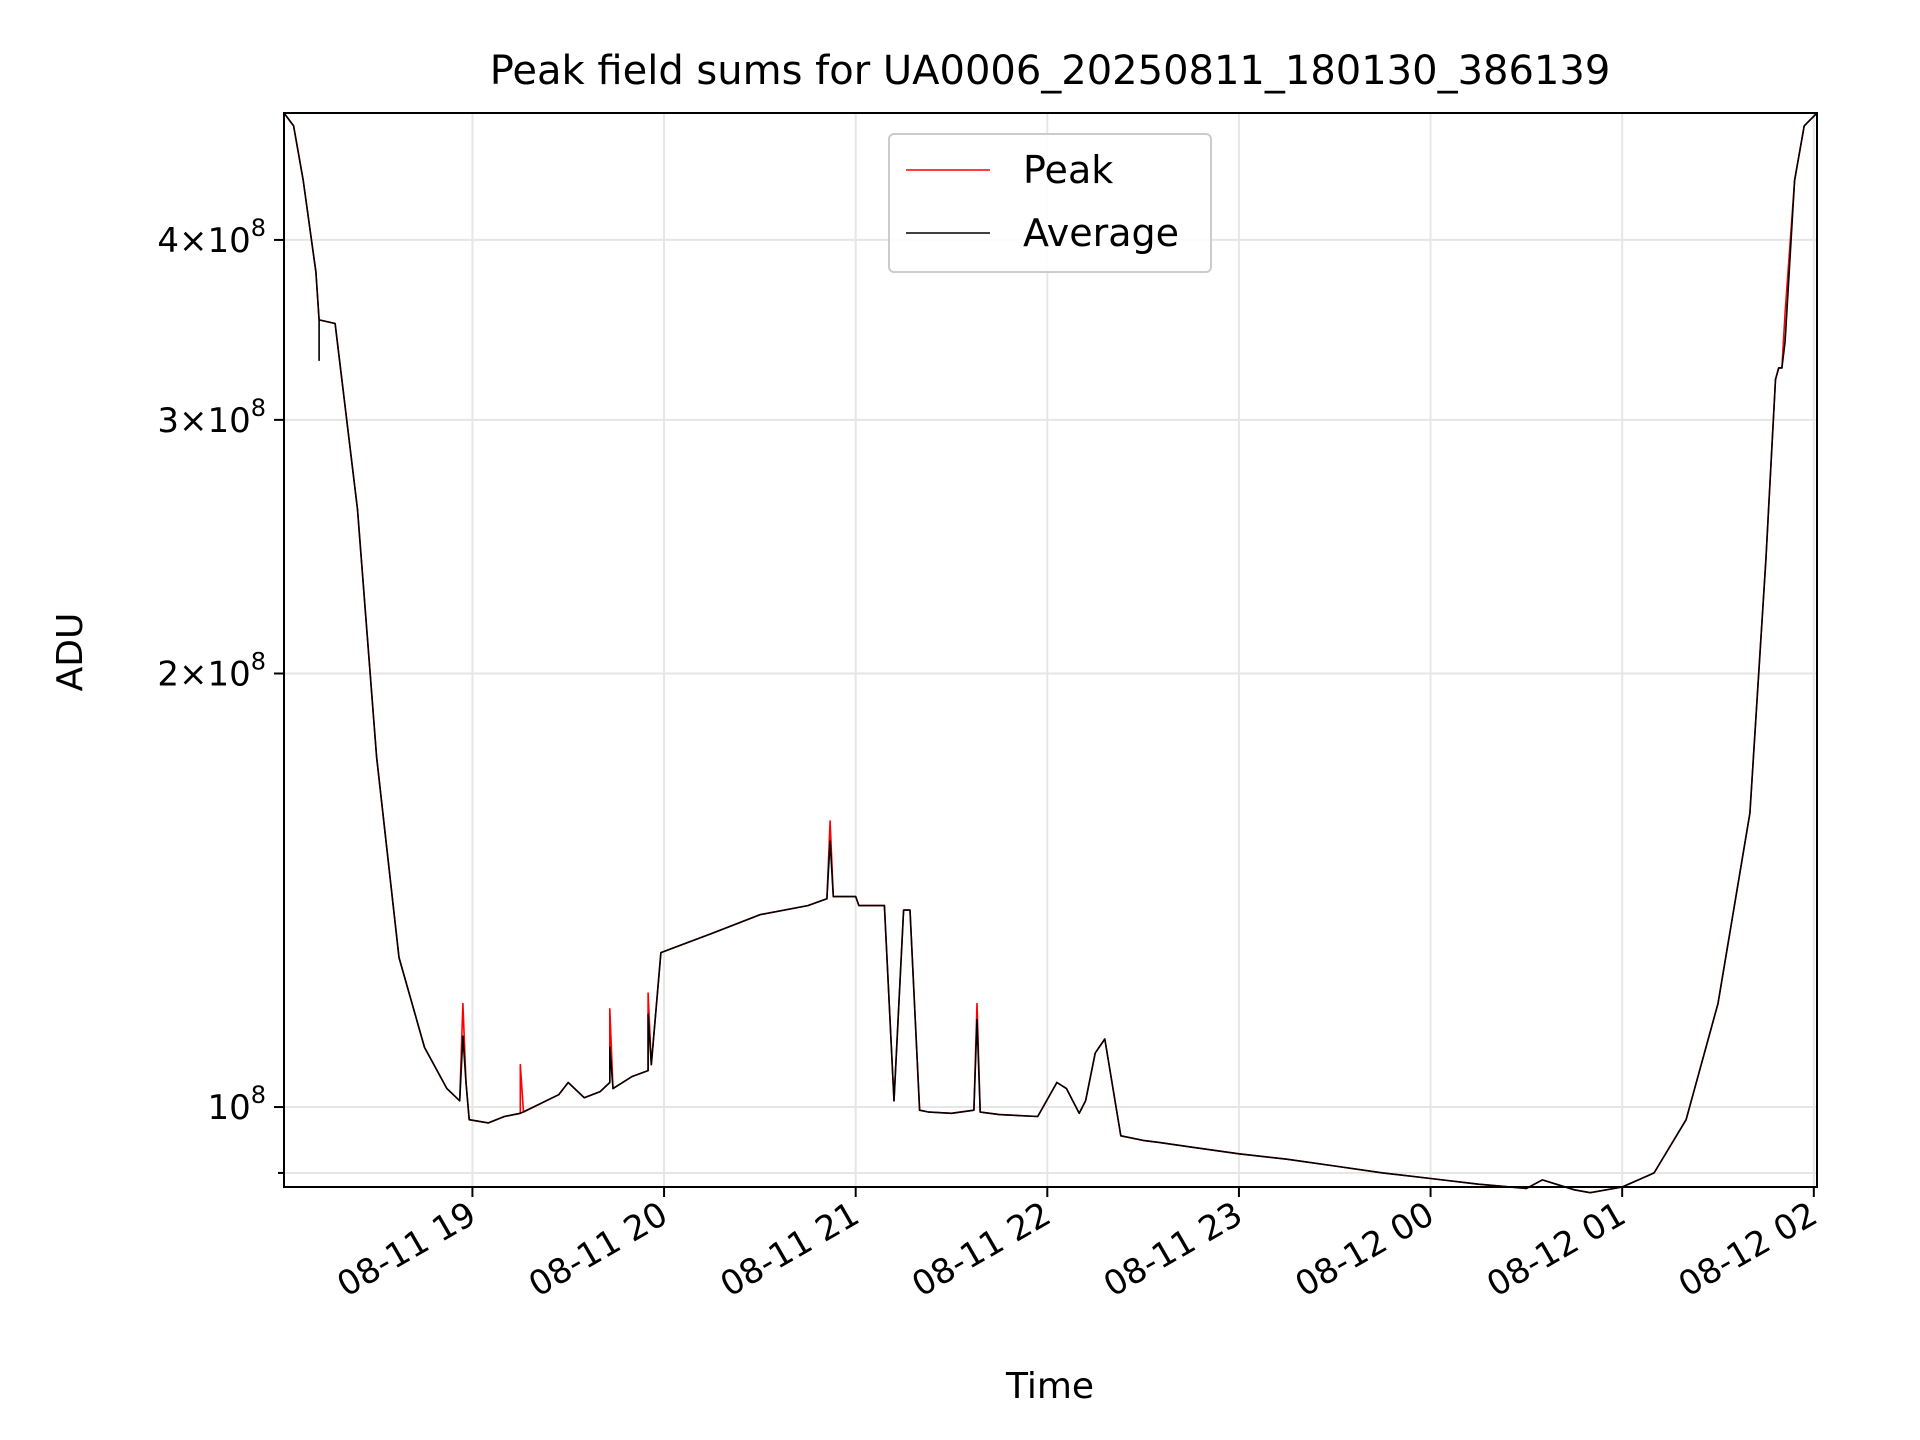  I want to click on y-tick-label: 2×108, so click(211, 670).